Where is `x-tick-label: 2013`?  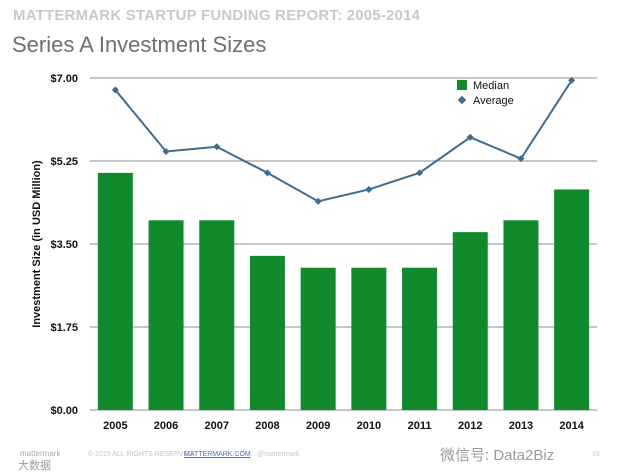 x-tick-label: 2013 is located at coordinates (521, 426).